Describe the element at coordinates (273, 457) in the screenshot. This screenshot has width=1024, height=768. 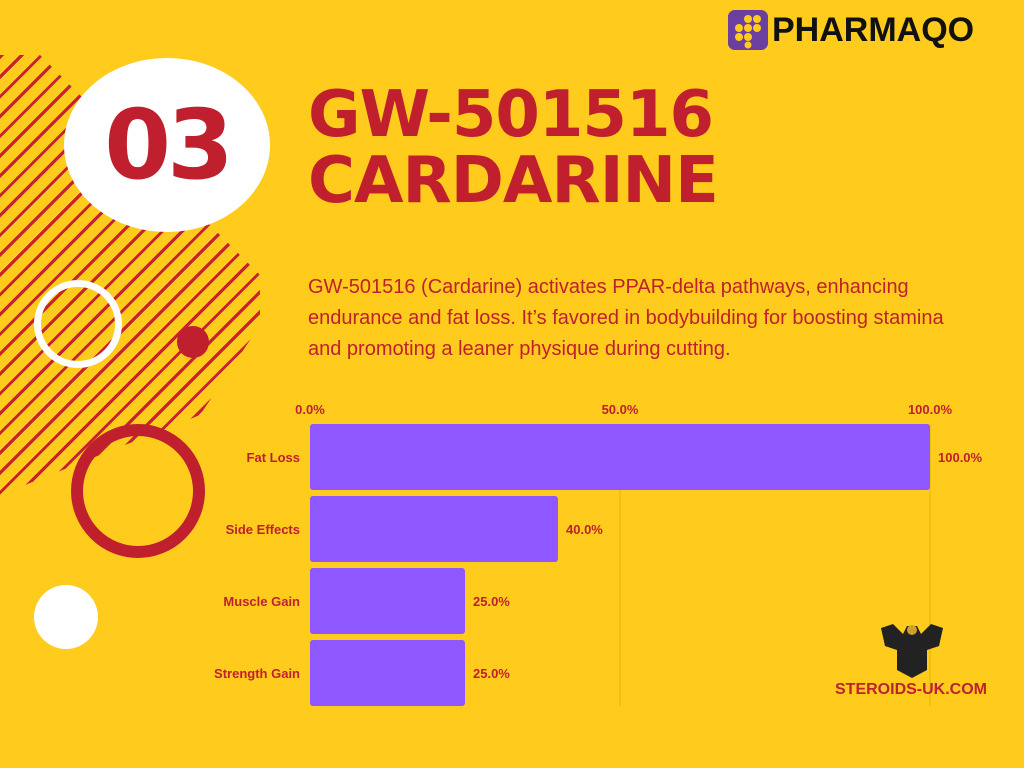
I see `category-label: Fat Loss` at that location.